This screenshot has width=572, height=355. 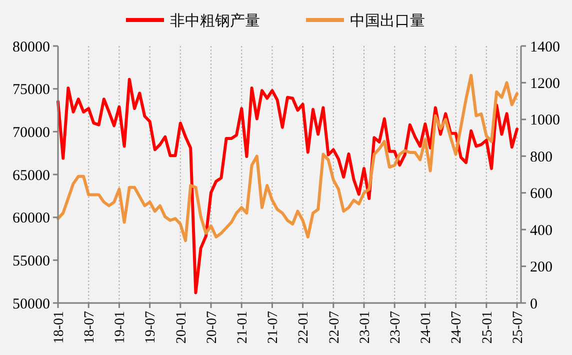 What do you see at coordinates (518, 327) in the screenshot?
I see `x-tick-label: 25-07` at bounding box center [518, 327].